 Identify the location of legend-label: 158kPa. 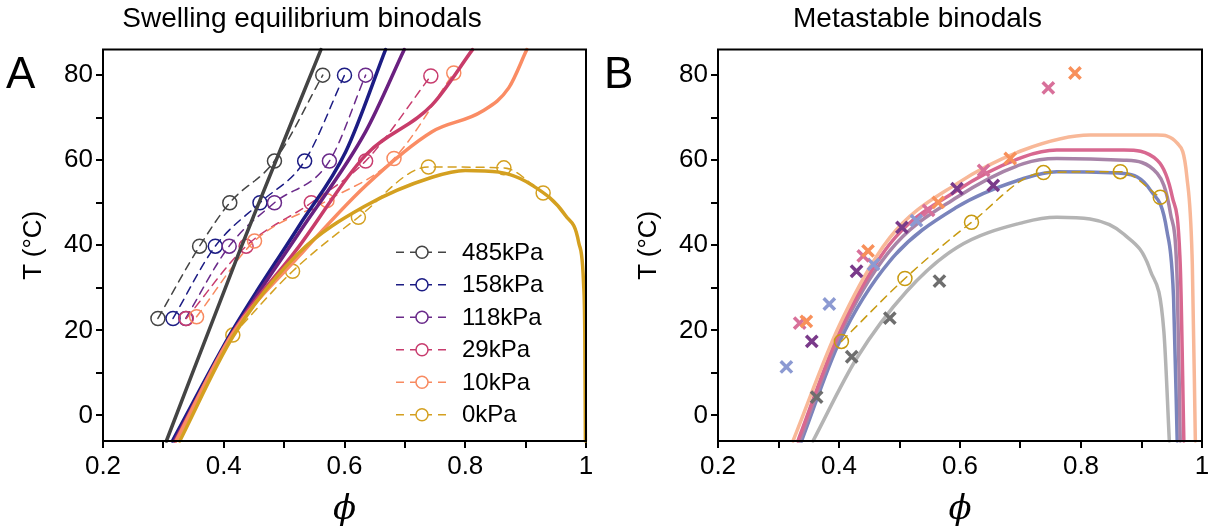
(503, 284).